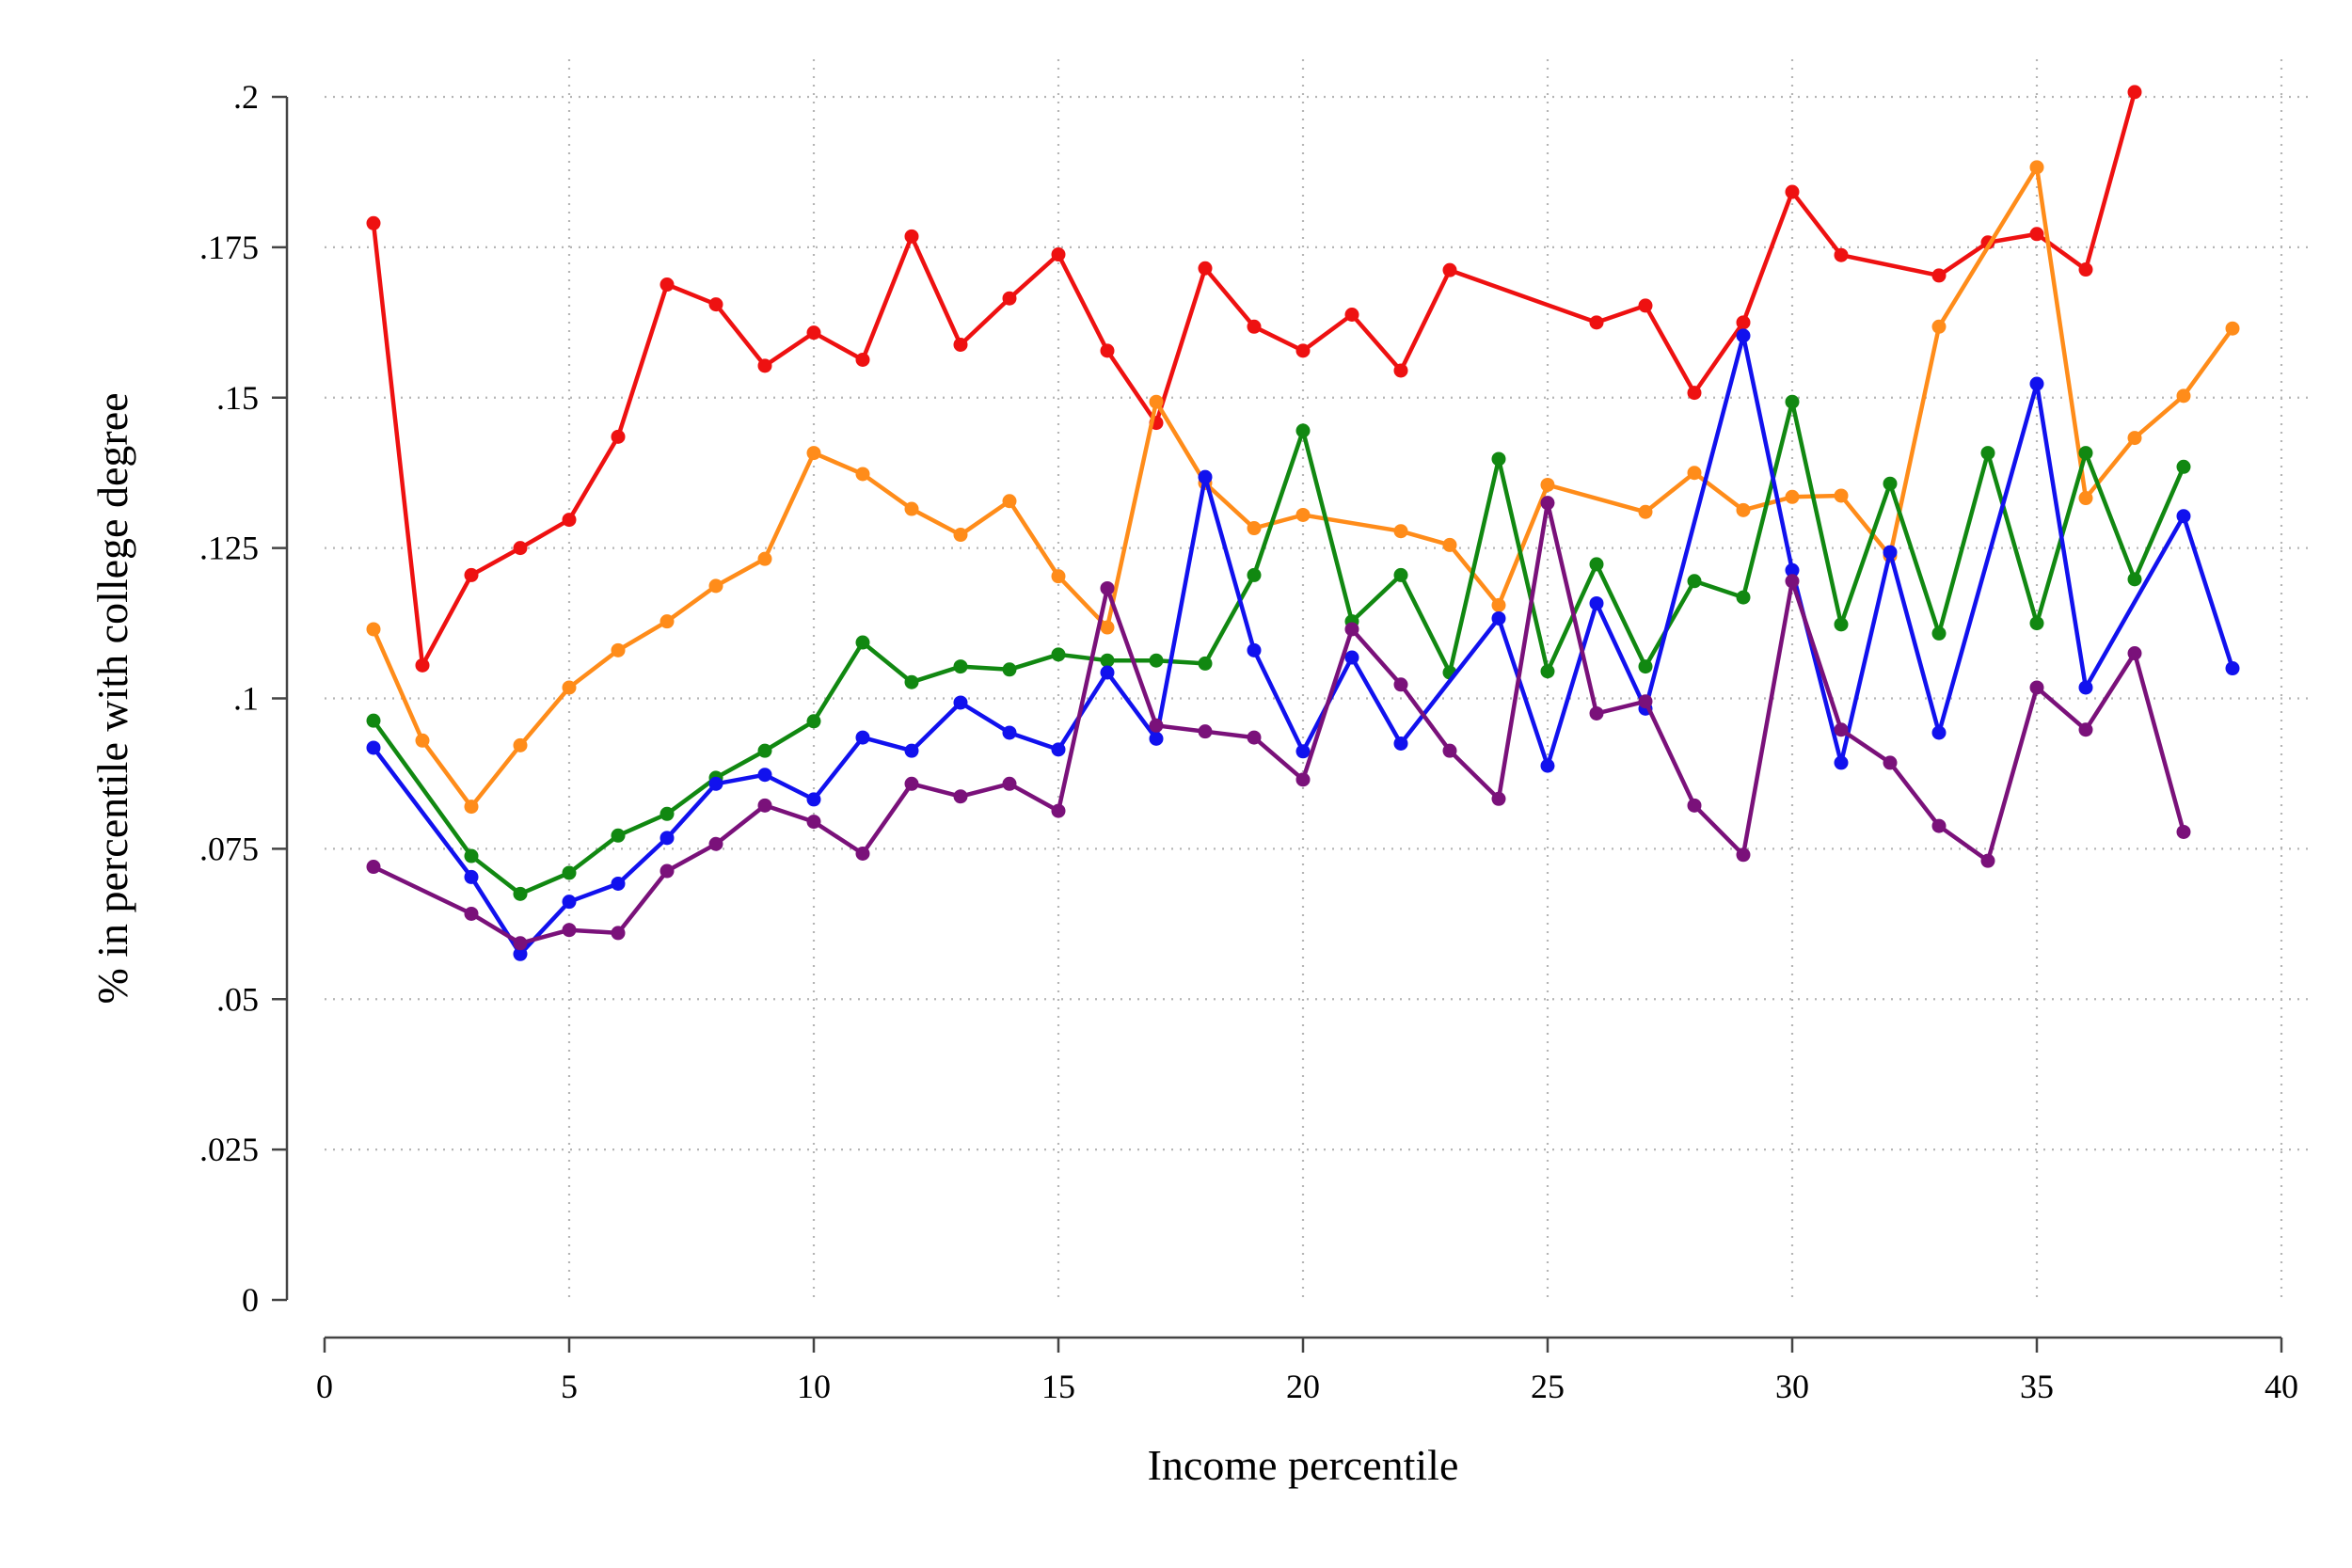  What do you see at coordinates (569, 1386) in the screenshot?
I see `x-tick-label: 5` at bounding box center [569, 1386].